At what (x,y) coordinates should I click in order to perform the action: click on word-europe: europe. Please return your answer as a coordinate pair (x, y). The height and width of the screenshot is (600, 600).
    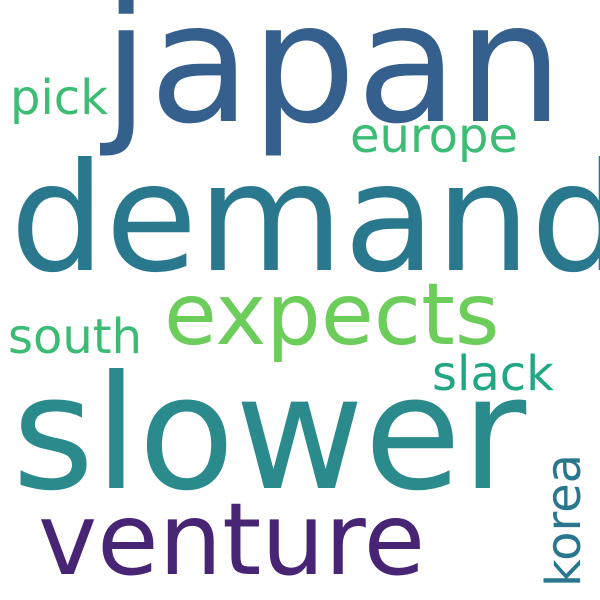
    Looking at the image, I should click on (434, 136).